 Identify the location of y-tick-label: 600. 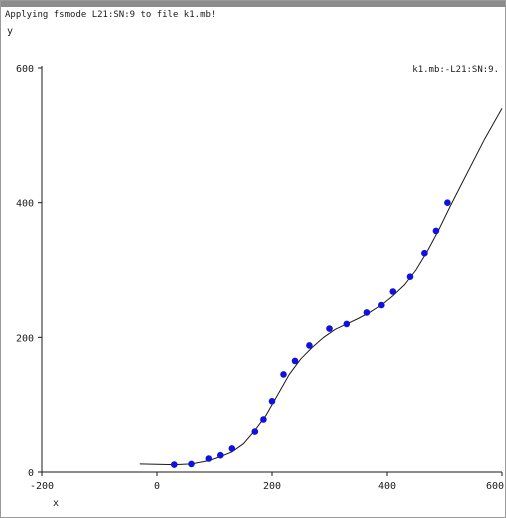
(25, 69).